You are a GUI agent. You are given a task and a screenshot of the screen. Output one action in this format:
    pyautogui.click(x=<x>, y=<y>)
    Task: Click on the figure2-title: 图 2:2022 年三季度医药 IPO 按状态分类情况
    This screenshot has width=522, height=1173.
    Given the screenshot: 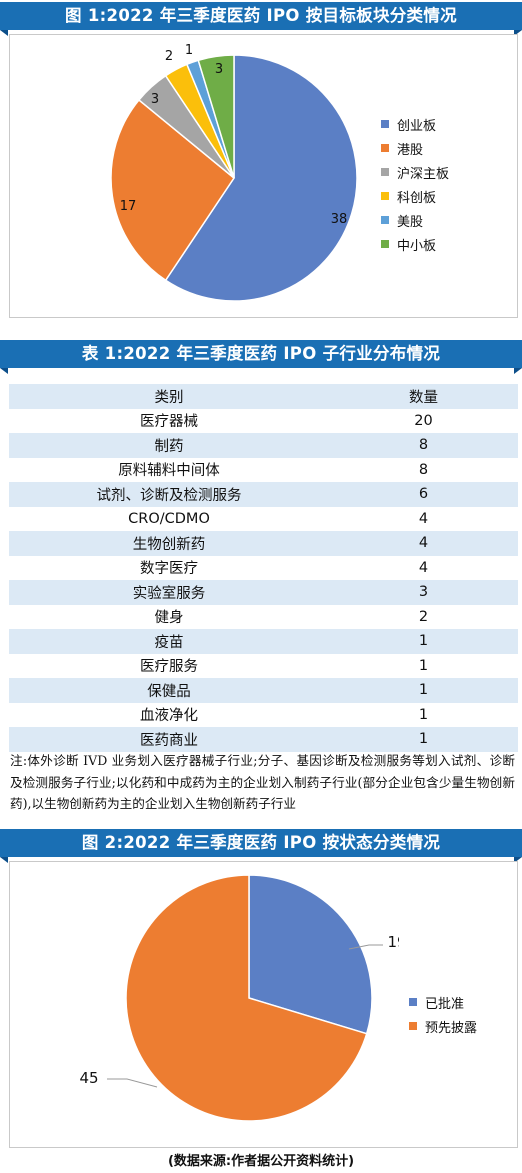 What is the action you would take?
    pyautogui.click(x=261, y=842)
    